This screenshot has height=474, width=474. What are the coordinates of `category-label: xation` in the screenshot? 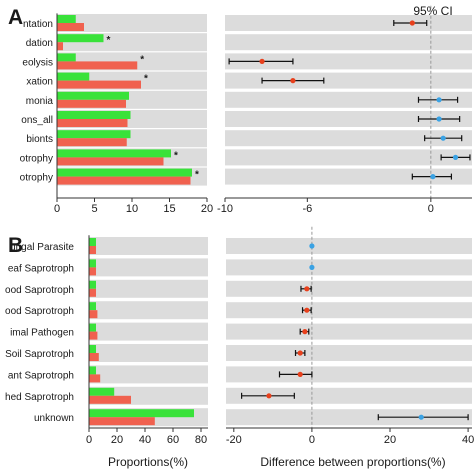 It's located at (39, 82).